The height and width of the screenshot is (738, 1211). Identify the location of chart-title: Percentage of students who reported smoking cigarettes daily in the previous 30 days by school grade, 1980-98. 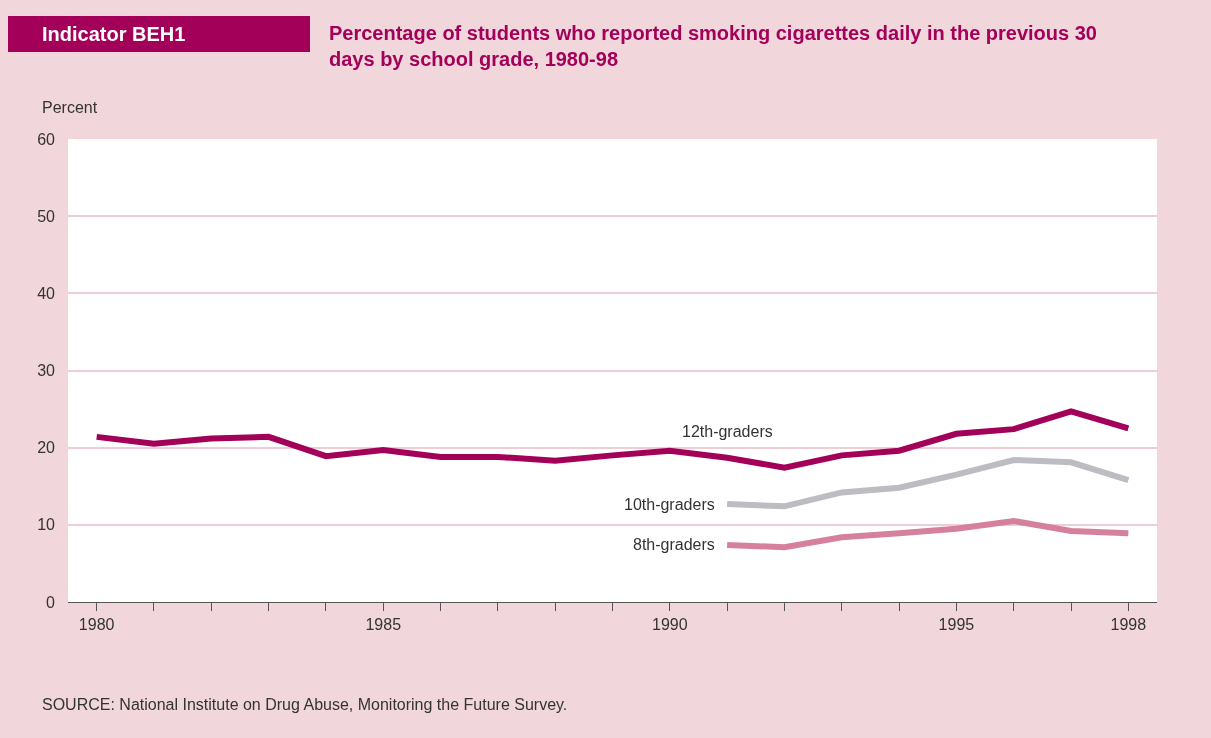
(713, 46).